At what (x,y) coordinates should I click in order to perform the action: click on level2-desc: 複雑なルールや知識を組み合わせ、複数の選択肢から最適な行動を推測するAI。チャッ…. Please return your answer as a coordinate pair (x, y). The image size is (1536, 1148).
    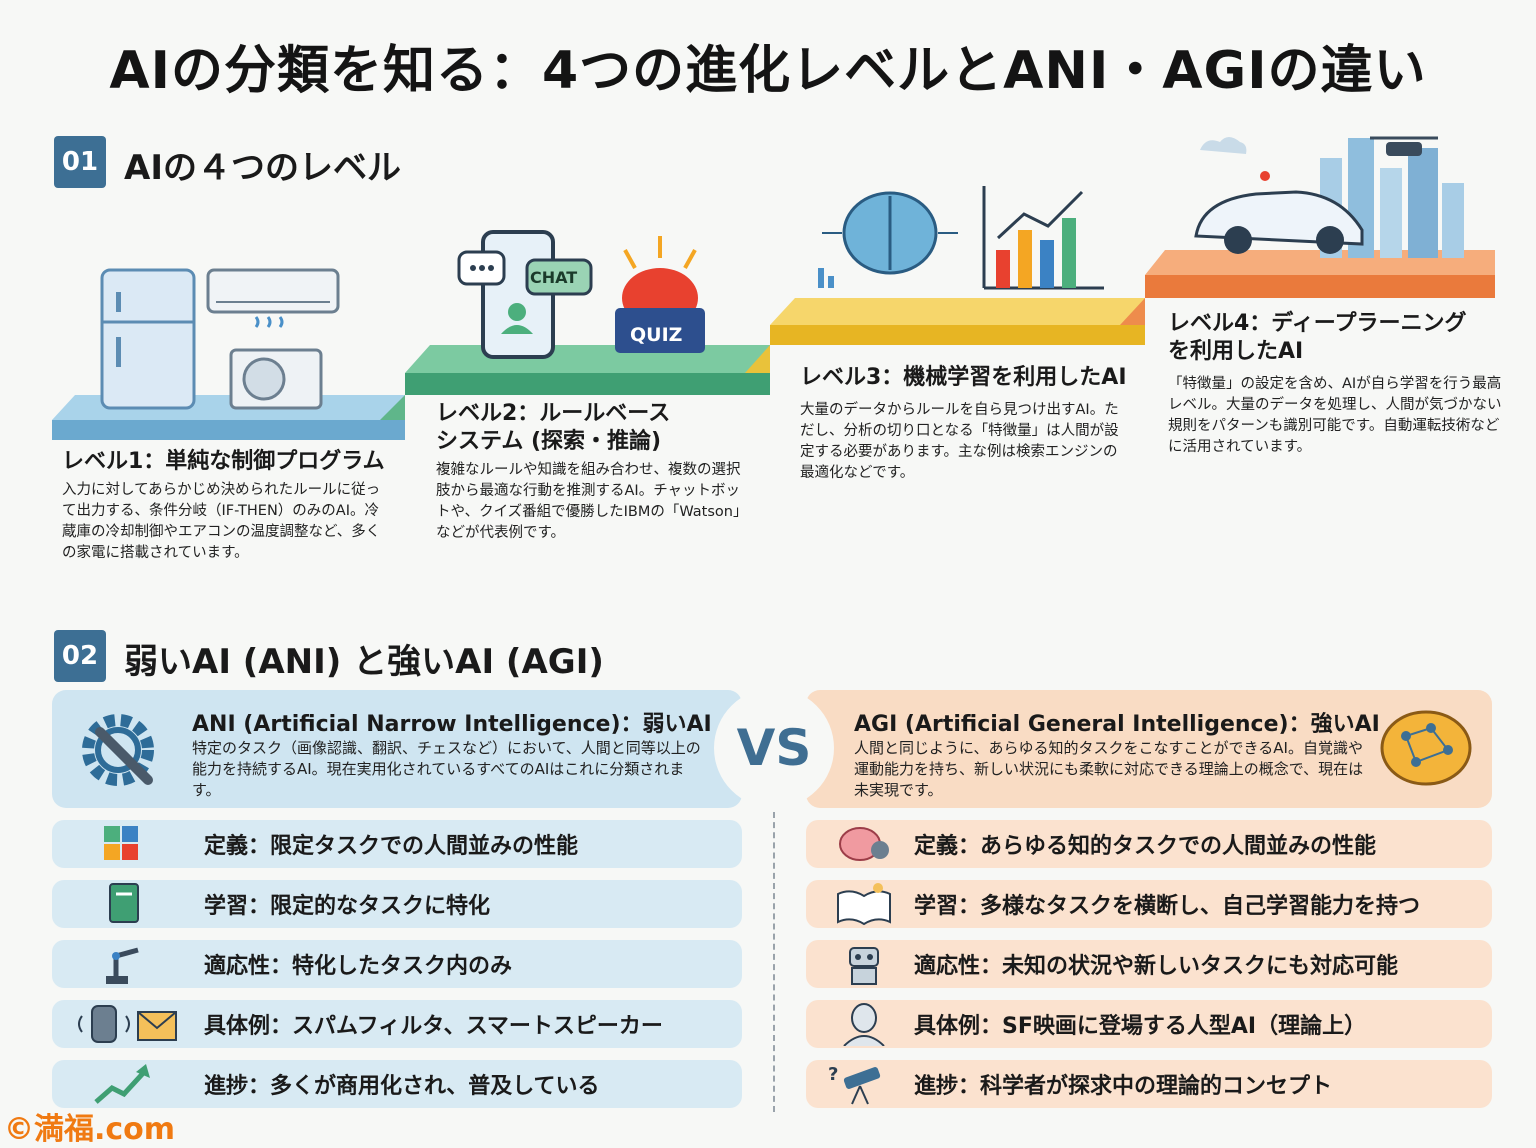
    Looking at the image, I should click on (592, 501).